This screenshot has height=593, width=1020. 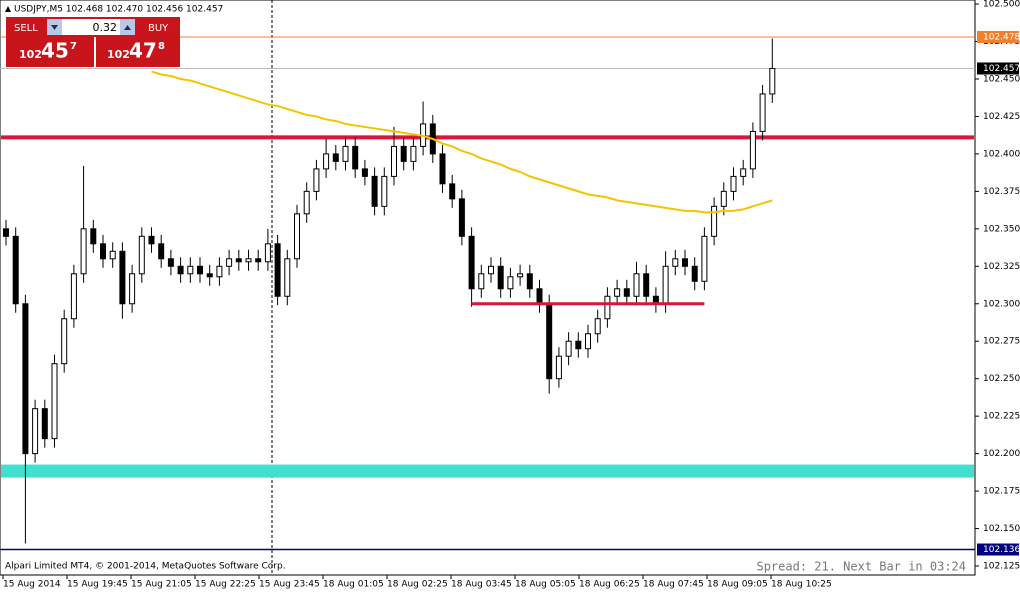 What do you see at coordinates (91, 27) in the screenshot?
I see `lot-input` at bounding box center [91, 27].